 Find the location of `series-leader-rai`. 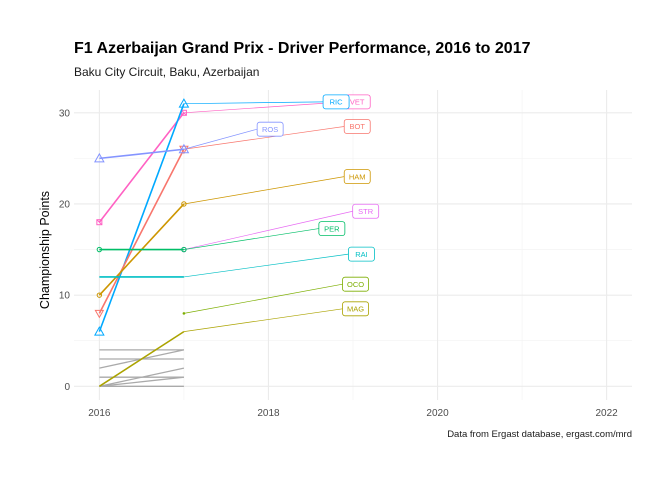

series-leader-rai is located at coordinates (266, 265).